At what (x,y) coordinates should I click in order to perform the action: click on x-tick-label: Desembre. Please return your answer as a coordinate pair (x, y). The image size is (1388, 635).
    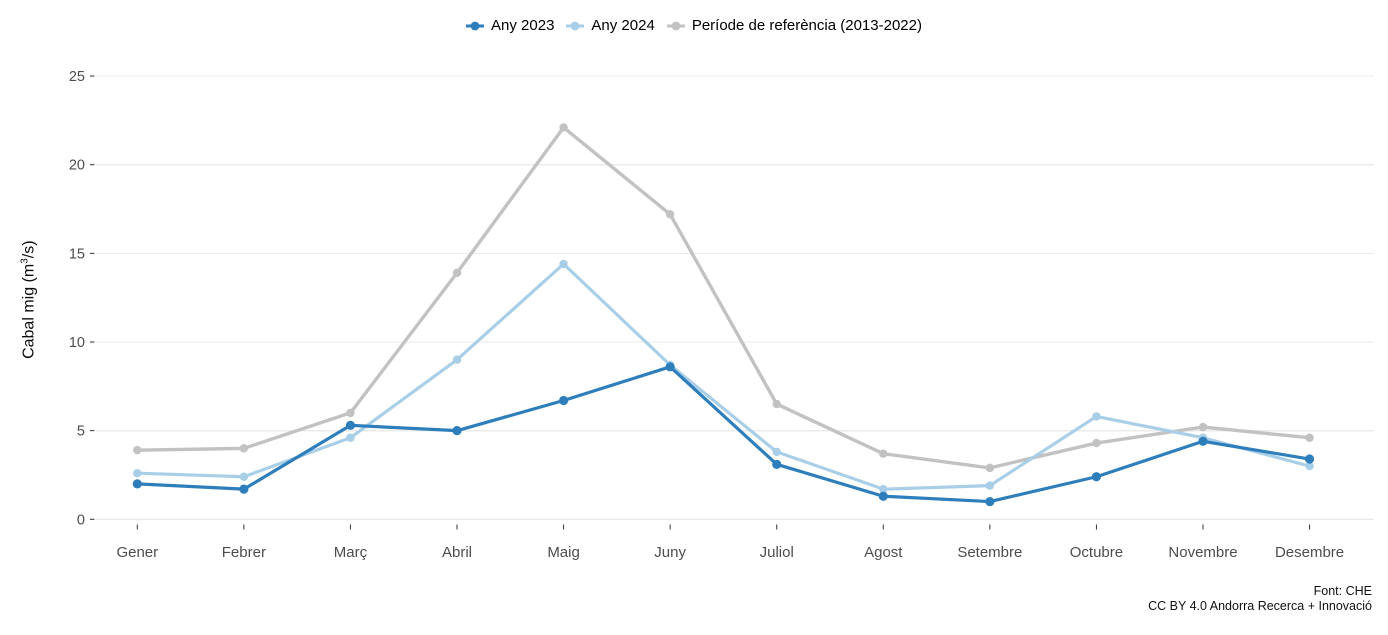
    Looking at the image, I should click on (1309, 552).